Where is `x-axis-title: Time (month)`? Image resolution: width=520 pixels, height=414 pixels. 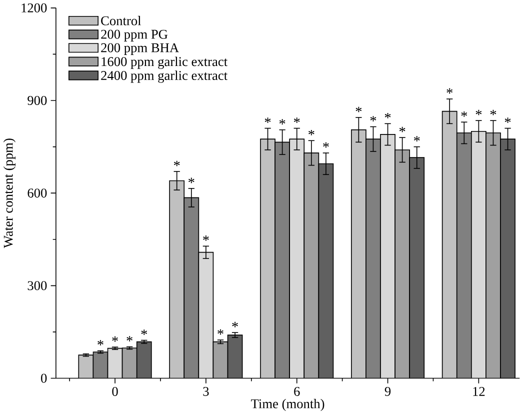
x-axis-title: Time (month) is located at coordinates (287, 404).